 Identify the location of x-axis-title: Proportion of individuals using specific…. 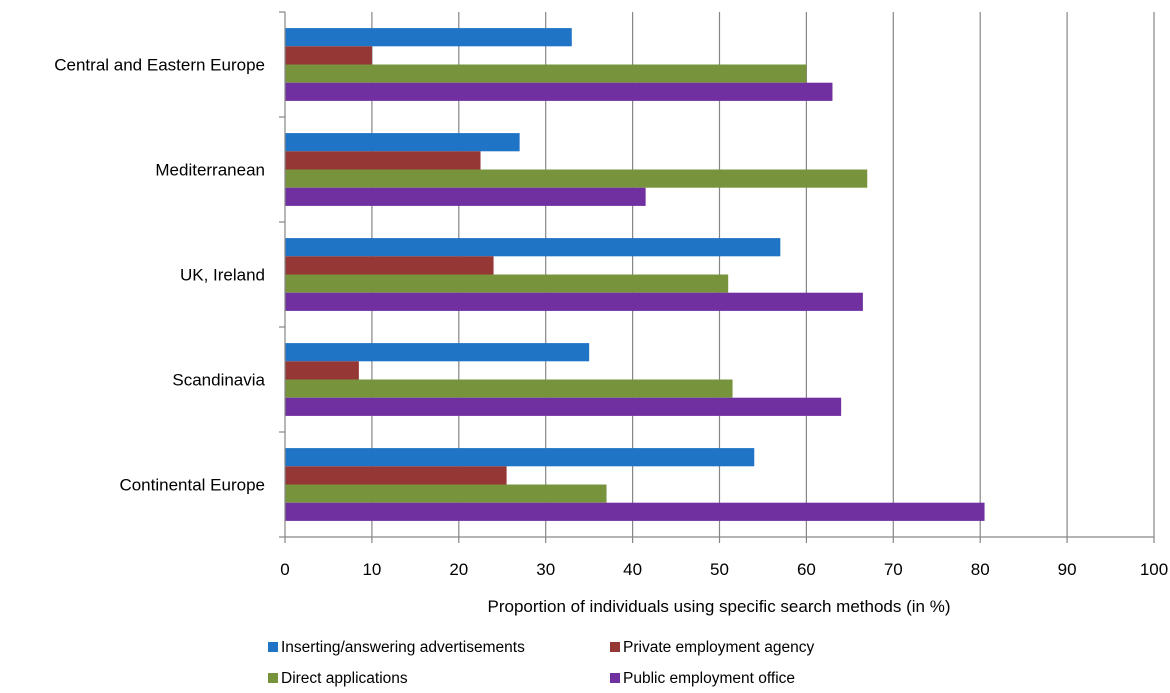
(718, 606).